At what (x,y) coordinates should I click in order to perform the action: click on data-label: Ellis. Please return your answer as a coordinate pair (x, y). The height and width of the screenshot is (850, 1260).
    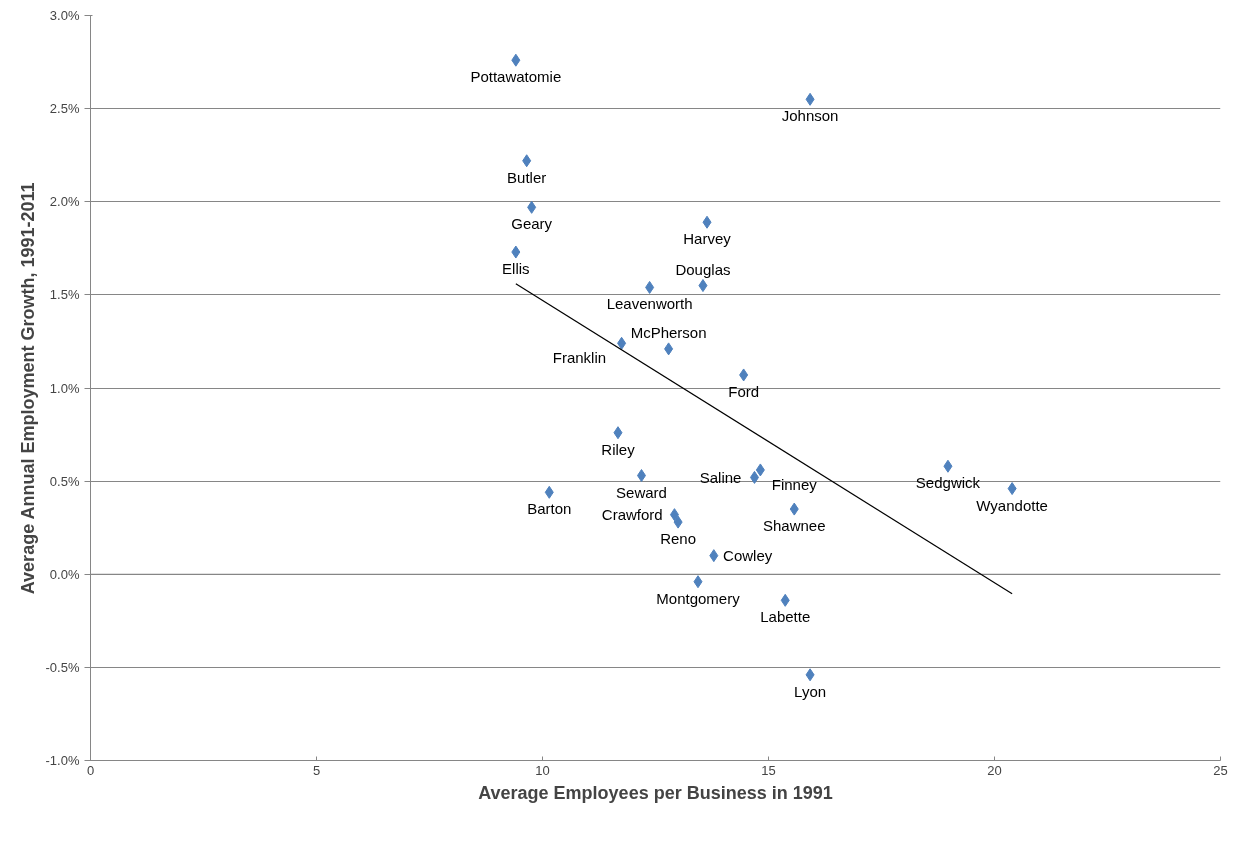
    Looking at the image, I should click on (516, 269).